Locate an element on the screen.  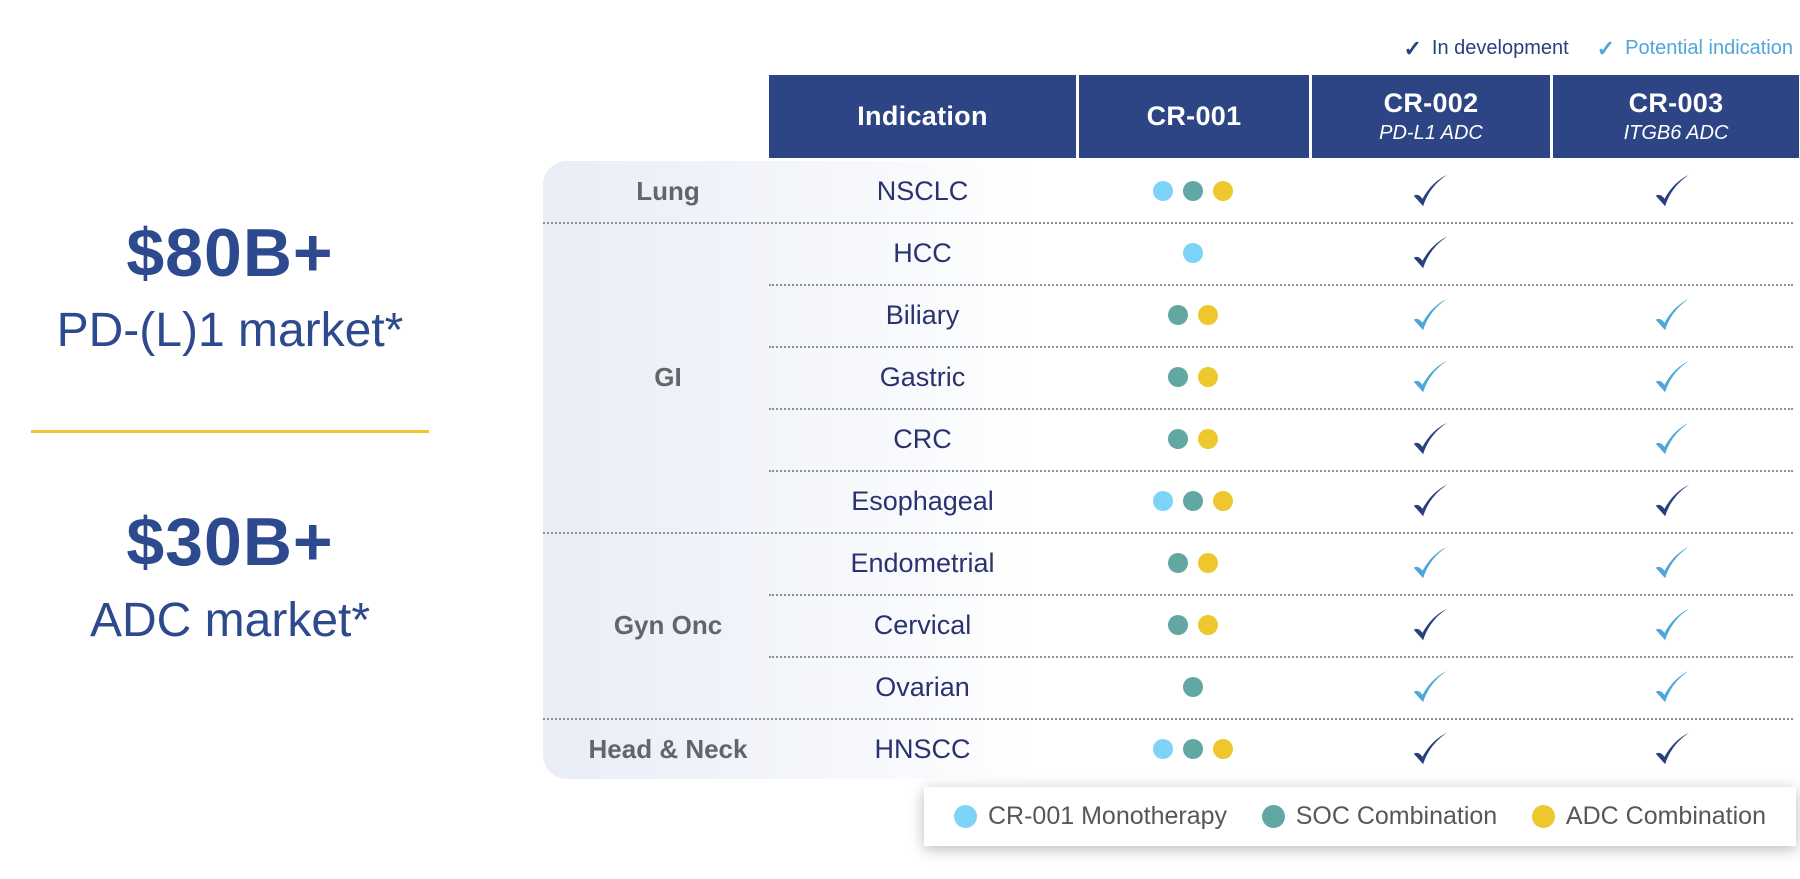
pdl1-market-value: $80B+ is located at coordinates (230, 253).